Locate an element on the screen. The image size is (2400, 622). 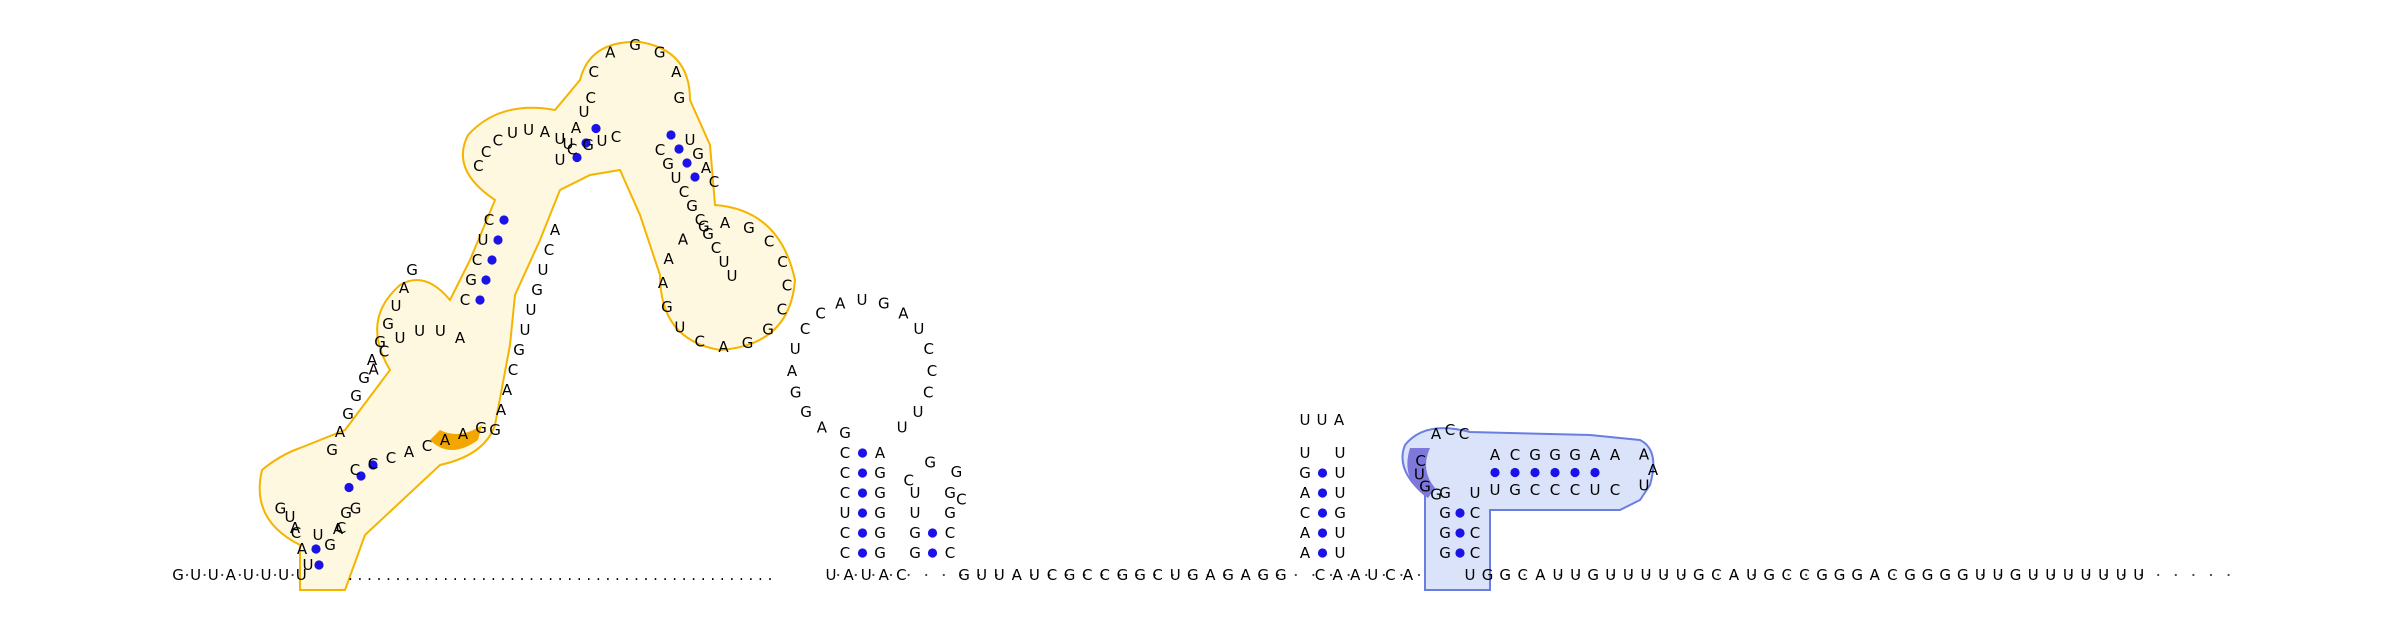
blue-vstem-right: U is located at coordinates (1475, 493).